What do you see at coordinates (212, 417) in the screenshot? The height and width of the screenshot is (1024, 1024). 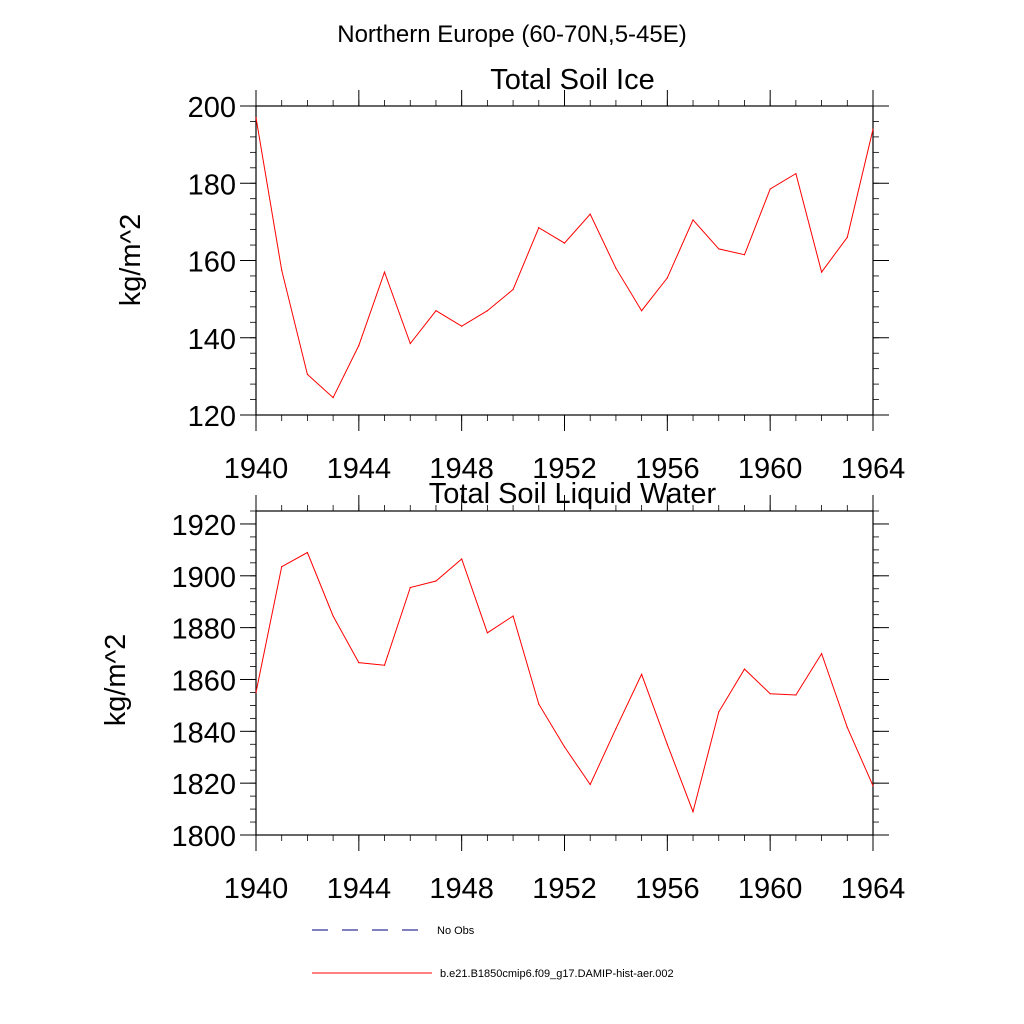 I see `y-tick-label: 120` at bounding box center [212, 417].